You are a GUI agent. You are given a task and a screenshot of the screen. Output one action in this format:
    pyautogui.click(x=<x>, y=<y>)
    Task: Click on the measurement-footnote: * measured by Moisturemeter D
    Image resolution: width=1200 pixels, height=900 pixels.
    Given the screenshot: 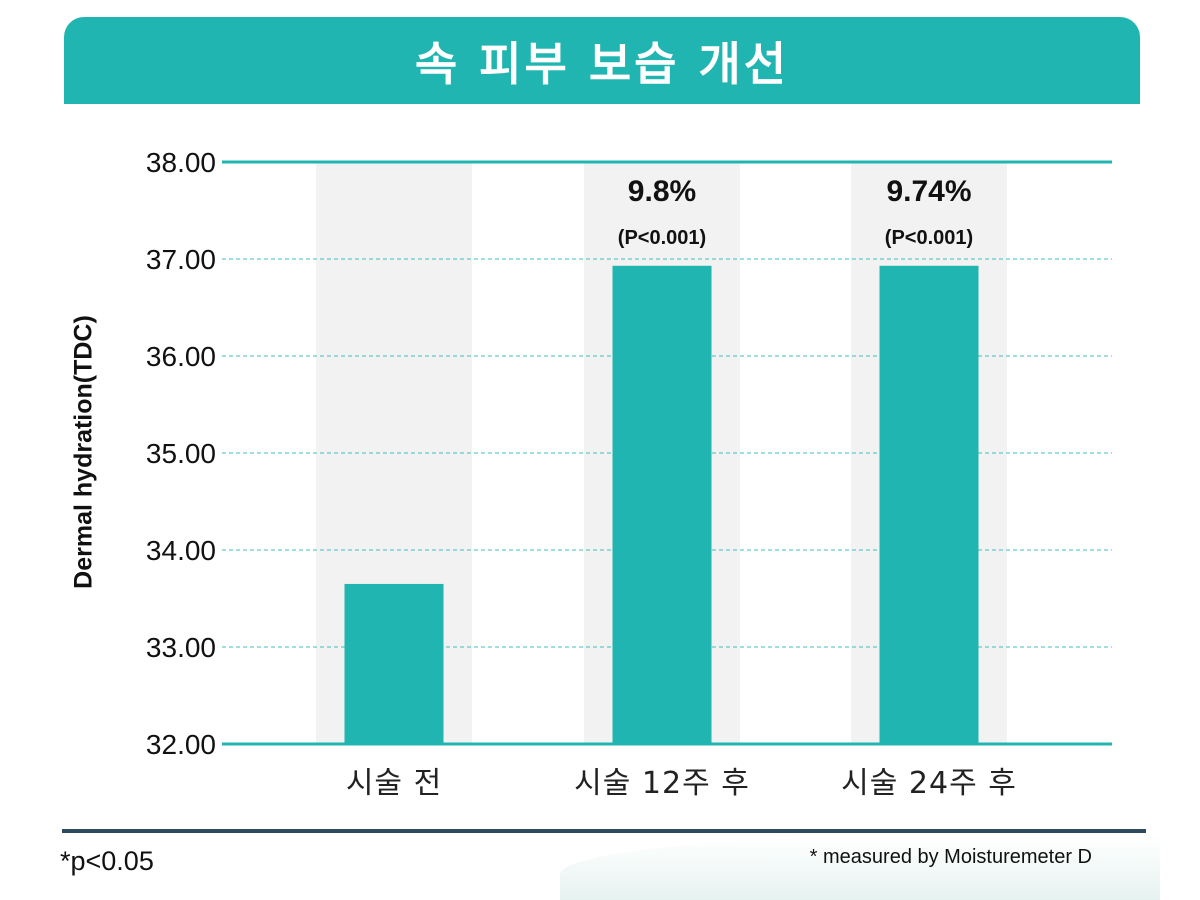 What is the action you would take?
    pyautogui.click(x=950, y=857)
    